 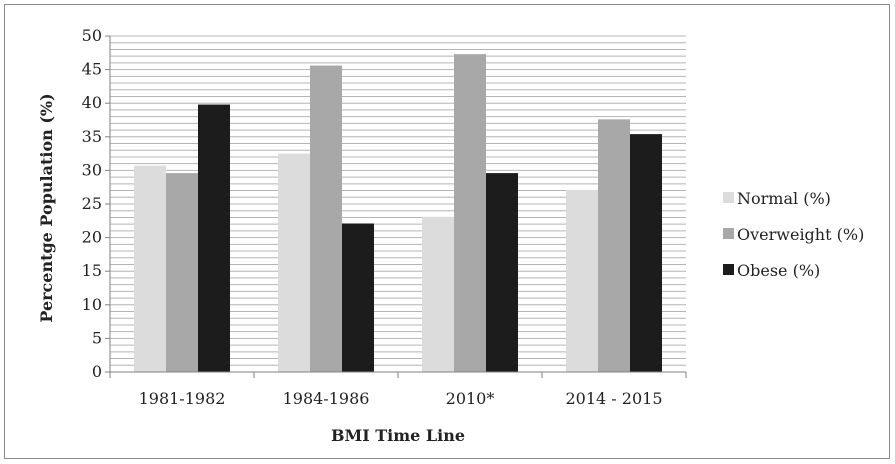 What do you see at coordinates (326, 398) in the screenshot?
I see `x-tick-label: 1984-1986` at bounding box center [326, 398].